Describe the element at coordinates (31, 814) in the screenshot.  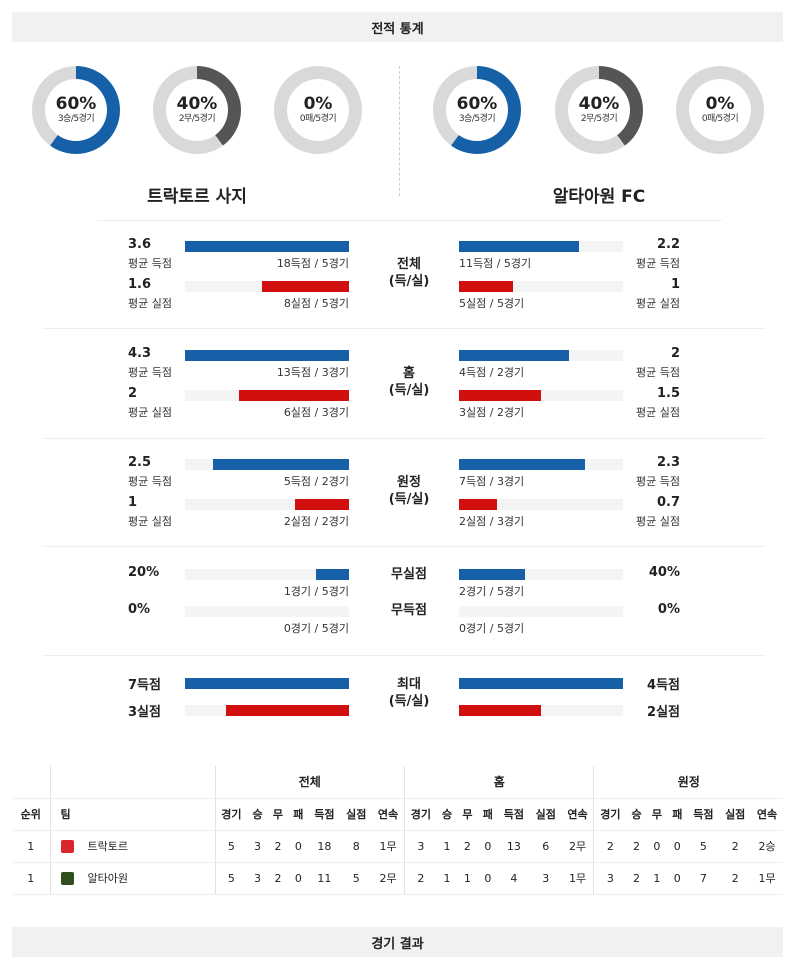
I see `rank-header: 순위` at that location.